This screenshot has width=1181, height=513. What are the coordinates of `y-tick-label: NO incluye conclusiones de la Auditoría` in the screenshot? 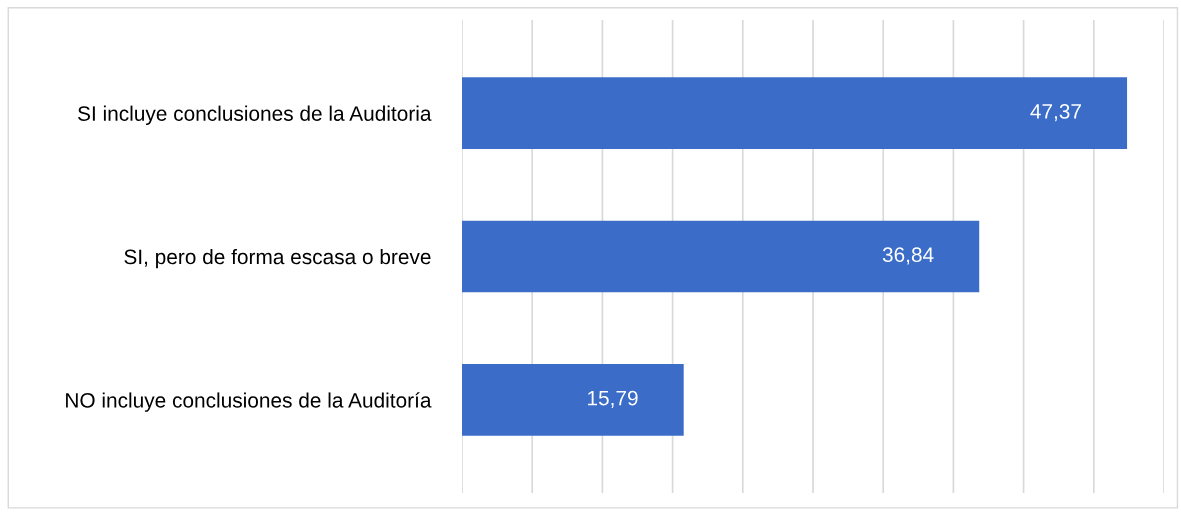 It's located at (249, 402).